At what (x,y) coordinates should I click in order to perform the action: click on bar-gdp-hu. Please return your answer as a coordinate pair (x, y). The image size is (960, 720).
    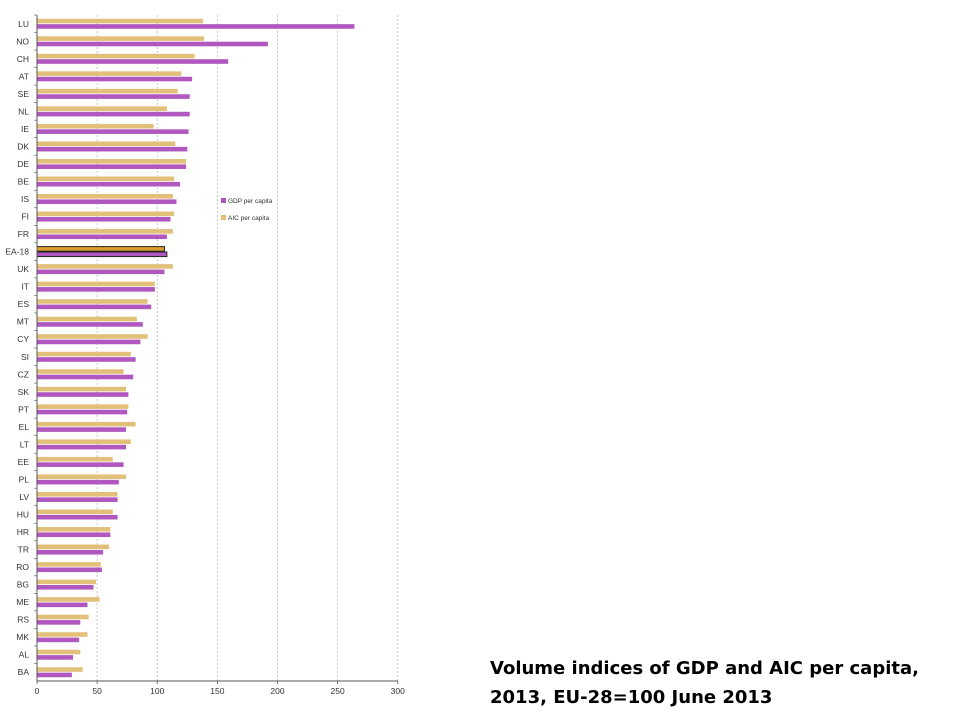
    Looking at the image, I should click on (77, 517).